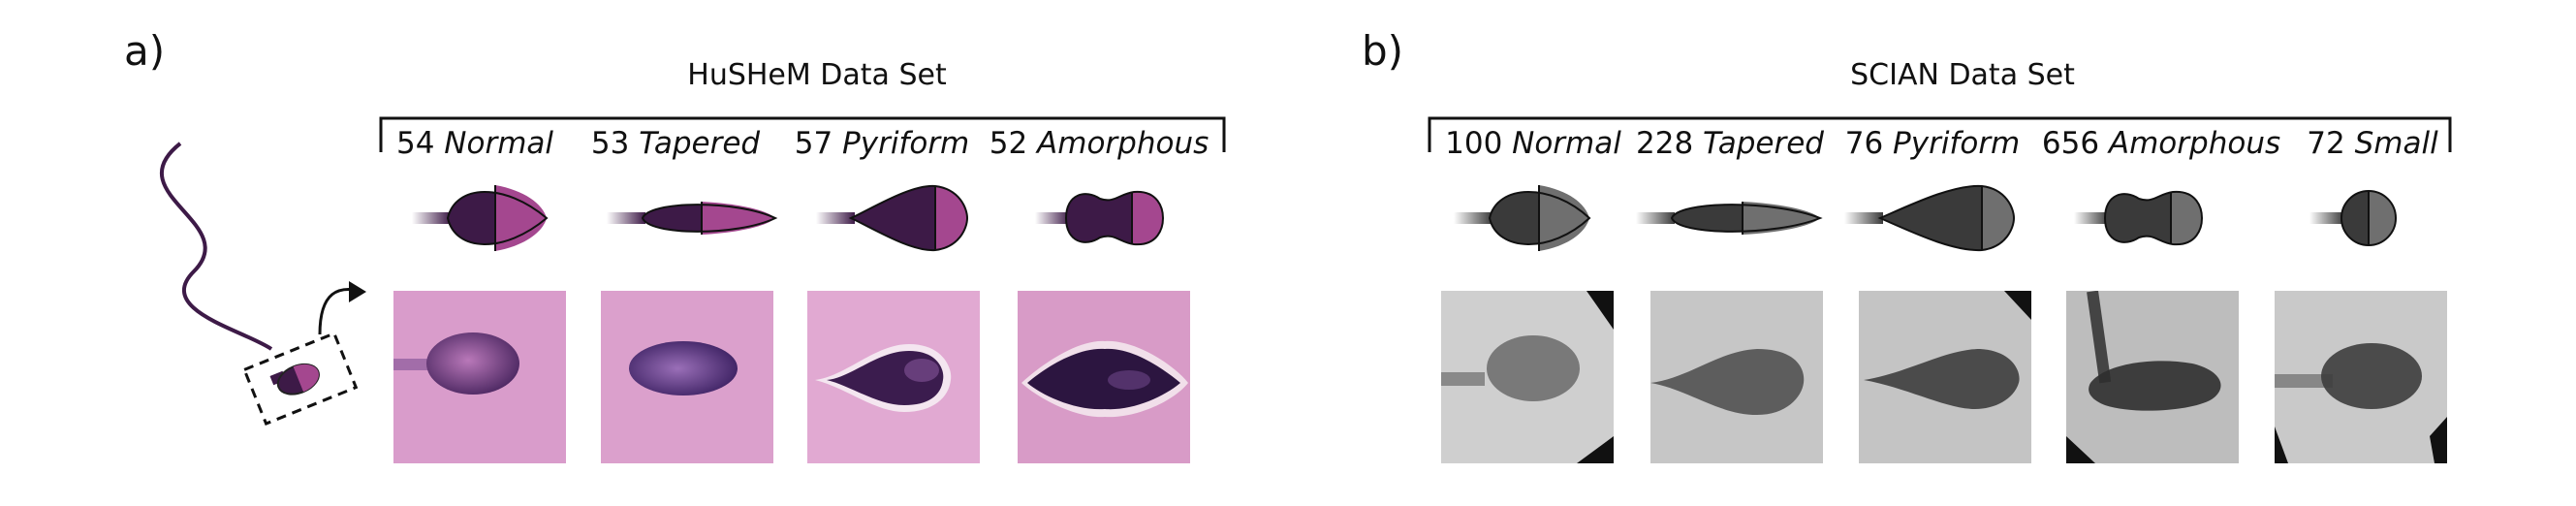 This screenshot has height=506, width=2576. I want to click on panel-a-label: a), so click(145, 51).